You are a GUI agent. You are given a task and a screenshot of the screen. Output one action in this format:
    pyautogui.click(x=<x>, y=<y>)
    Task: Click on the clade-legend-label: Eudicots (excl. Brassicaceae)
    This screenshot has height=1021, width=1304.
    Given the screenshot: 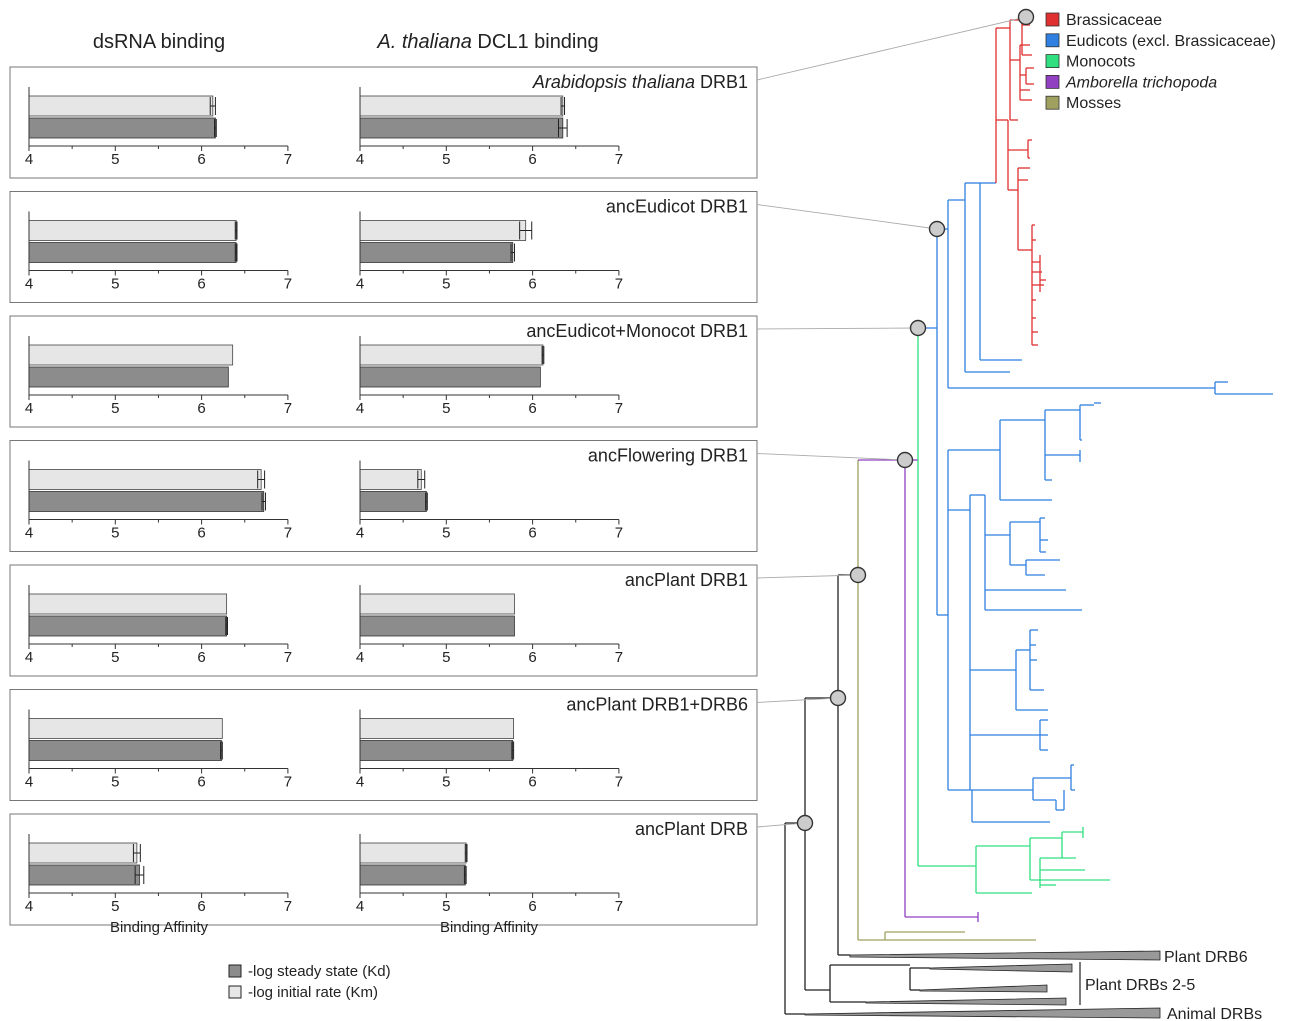 What is the action you would take?
    pyautogui.click(x=1171, y=41)
    